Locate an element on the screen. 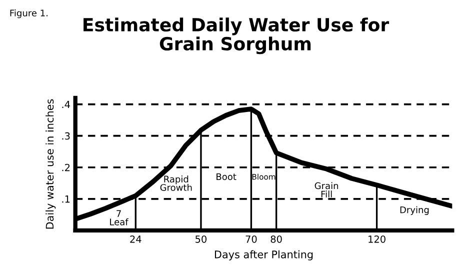 The width and height of the screenshot is (471, 276). annotation: 7 Leaf is located at coordinates (119, 218).